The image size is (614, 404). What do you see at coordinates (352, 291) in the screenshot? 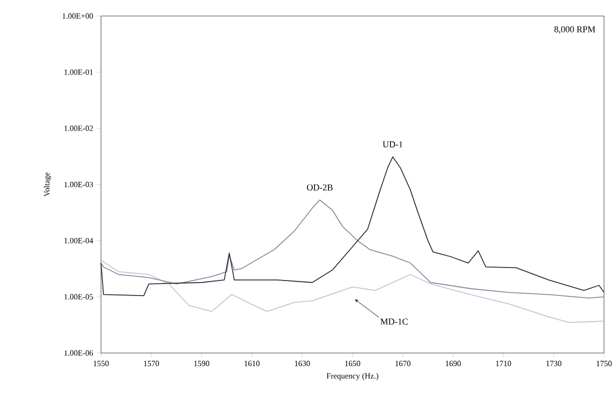
I see `line-series` at bounding box center [352, 291].